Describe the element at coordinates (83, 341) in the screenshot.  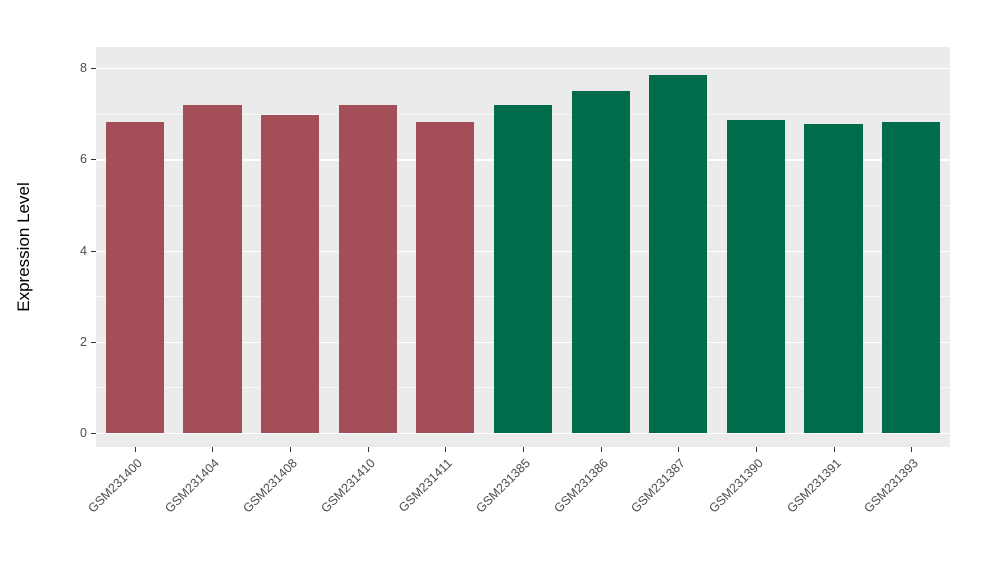
I see `y-tick-label: 2` at that location.